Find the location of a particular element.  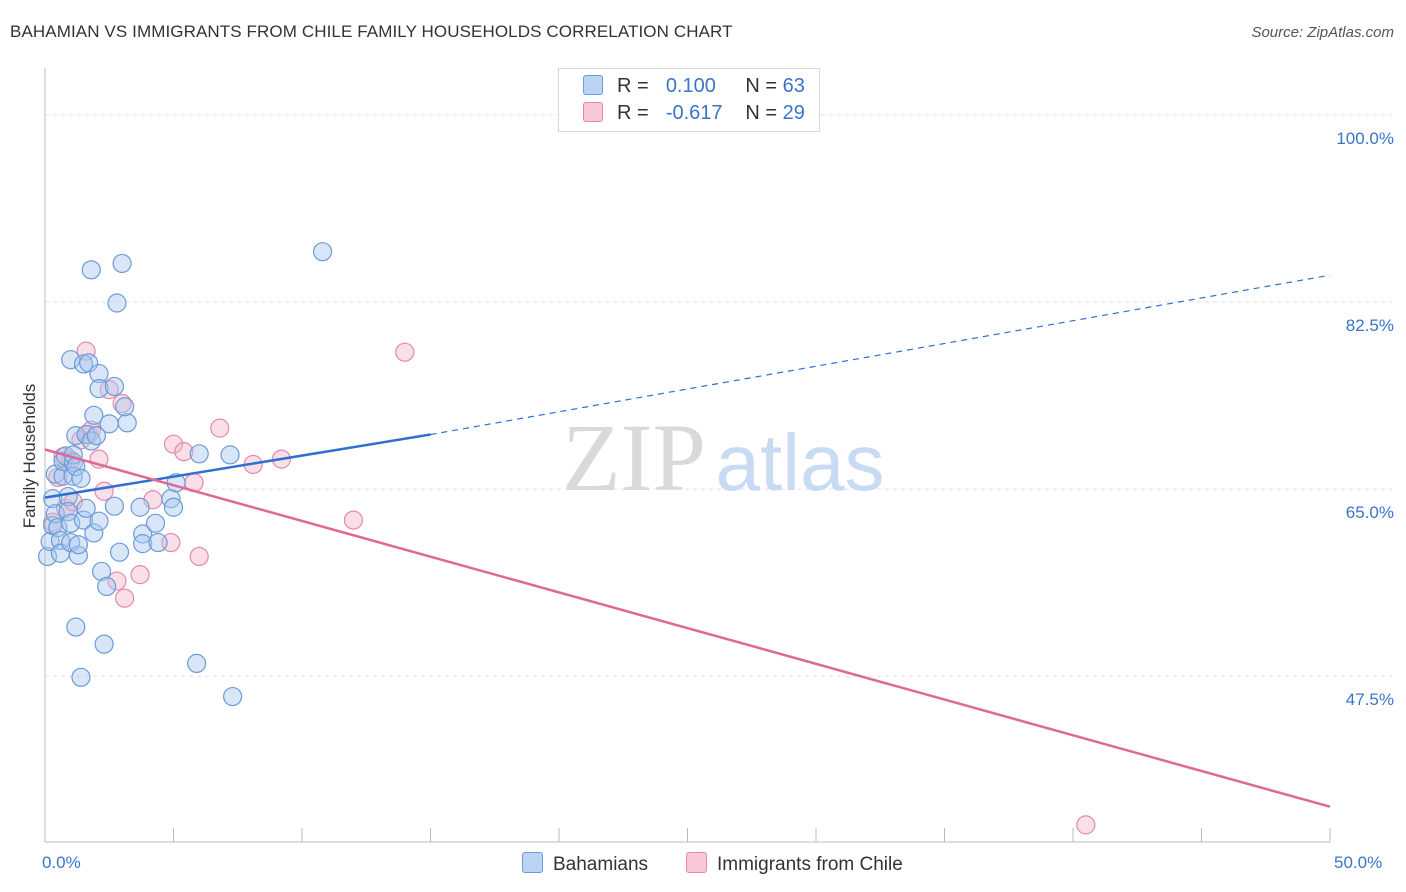

y-tick-label: 47.5% is located at coordinates (1369, 700).